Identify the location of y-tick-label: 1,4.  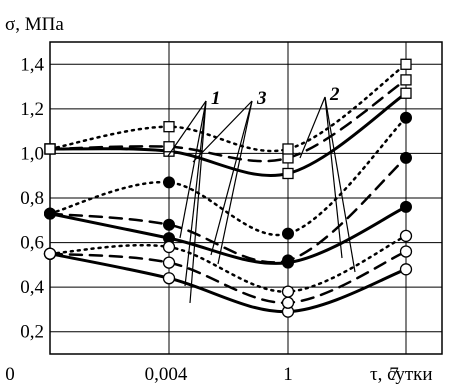
(32, 64).